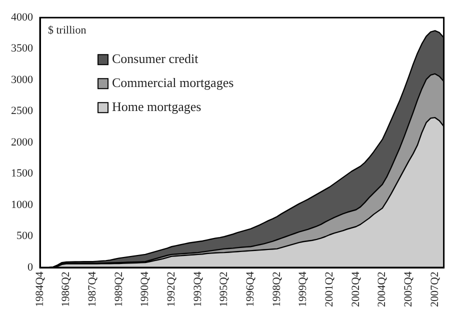  What do you see at coordinates (25, 236) in the screenshot?
I see `y-tick-label: 500` at bounding box center [25, 236].